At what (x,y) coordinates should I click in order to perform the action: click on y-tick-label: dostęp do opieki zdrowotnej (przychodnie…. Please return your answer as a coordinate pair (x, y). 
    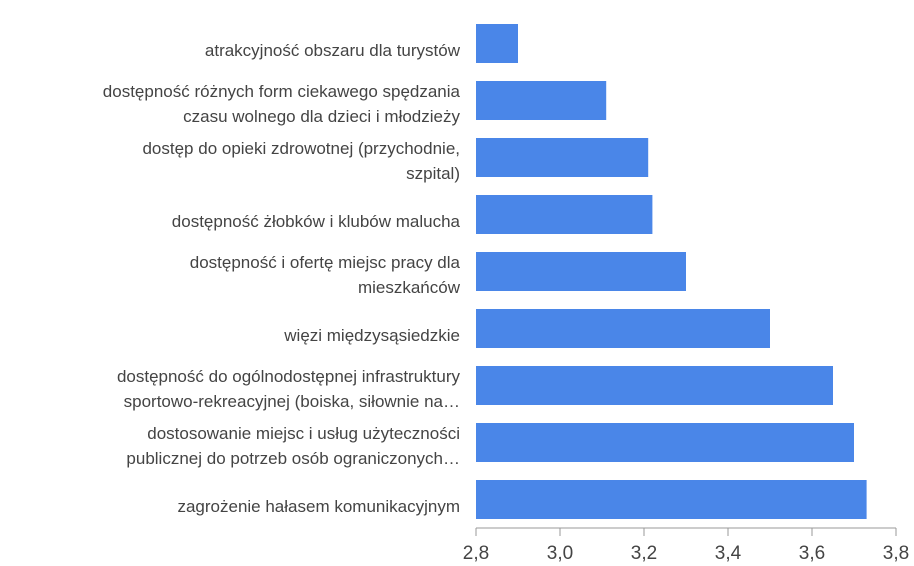
    Looking at the image, I should click on (301, 148).